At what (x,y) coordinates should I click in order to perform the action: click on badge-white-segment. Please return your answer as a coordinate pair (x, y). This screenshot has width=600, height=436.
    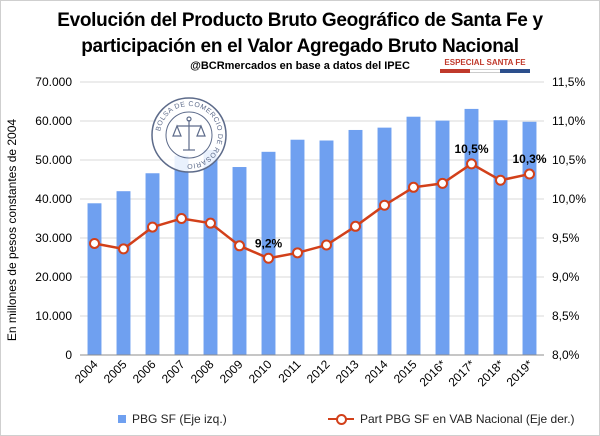
    Looking at the image, I should click on (485, 71).